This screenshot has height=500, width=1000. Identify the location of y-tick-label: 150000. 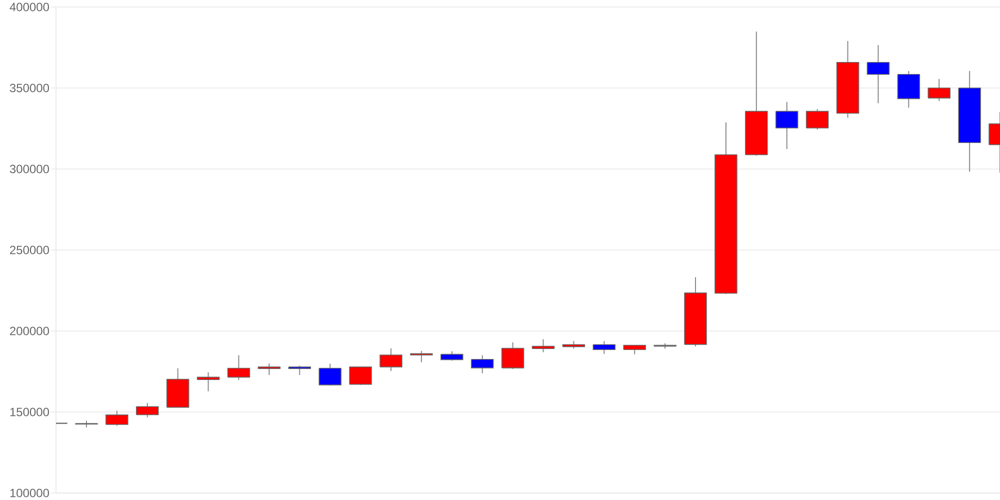
(29, 412).